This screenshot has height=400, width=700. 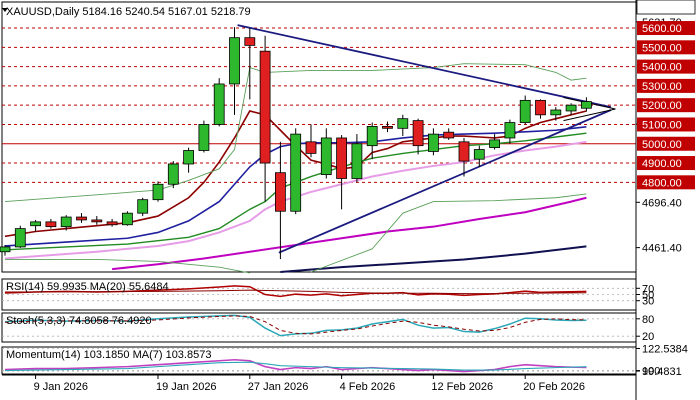 What do you see at coordinates (79, 321) in the screenshot?
I see `indicator-title-stoch: Stoch(5,3,3) 74.8058 76.4920` at bounding box center [79, 321].